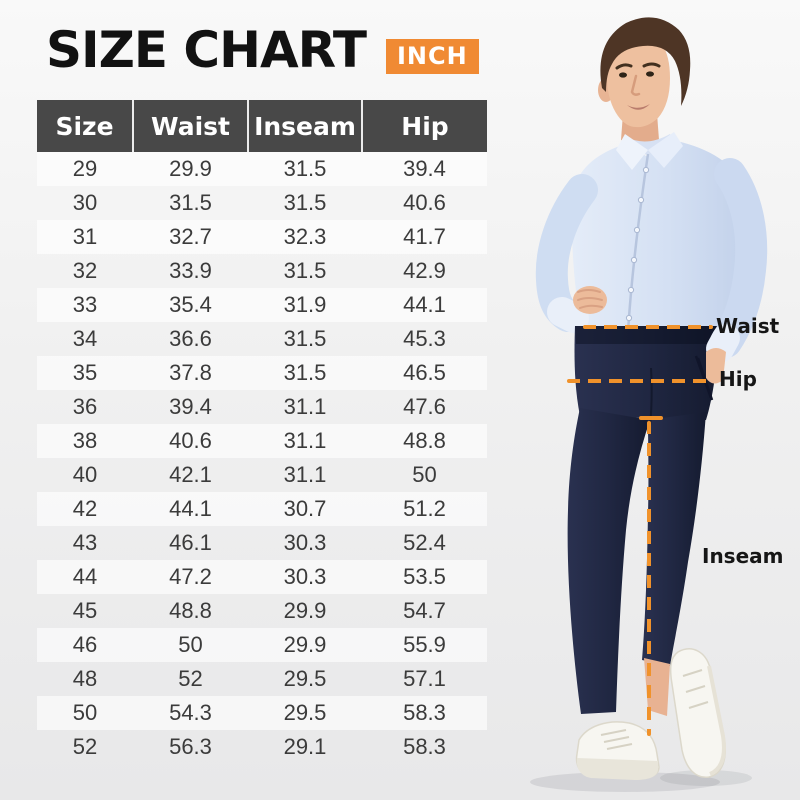 The image size is (800, 800). I want to click on page-title: SIZE CHART, so click(206, 50).